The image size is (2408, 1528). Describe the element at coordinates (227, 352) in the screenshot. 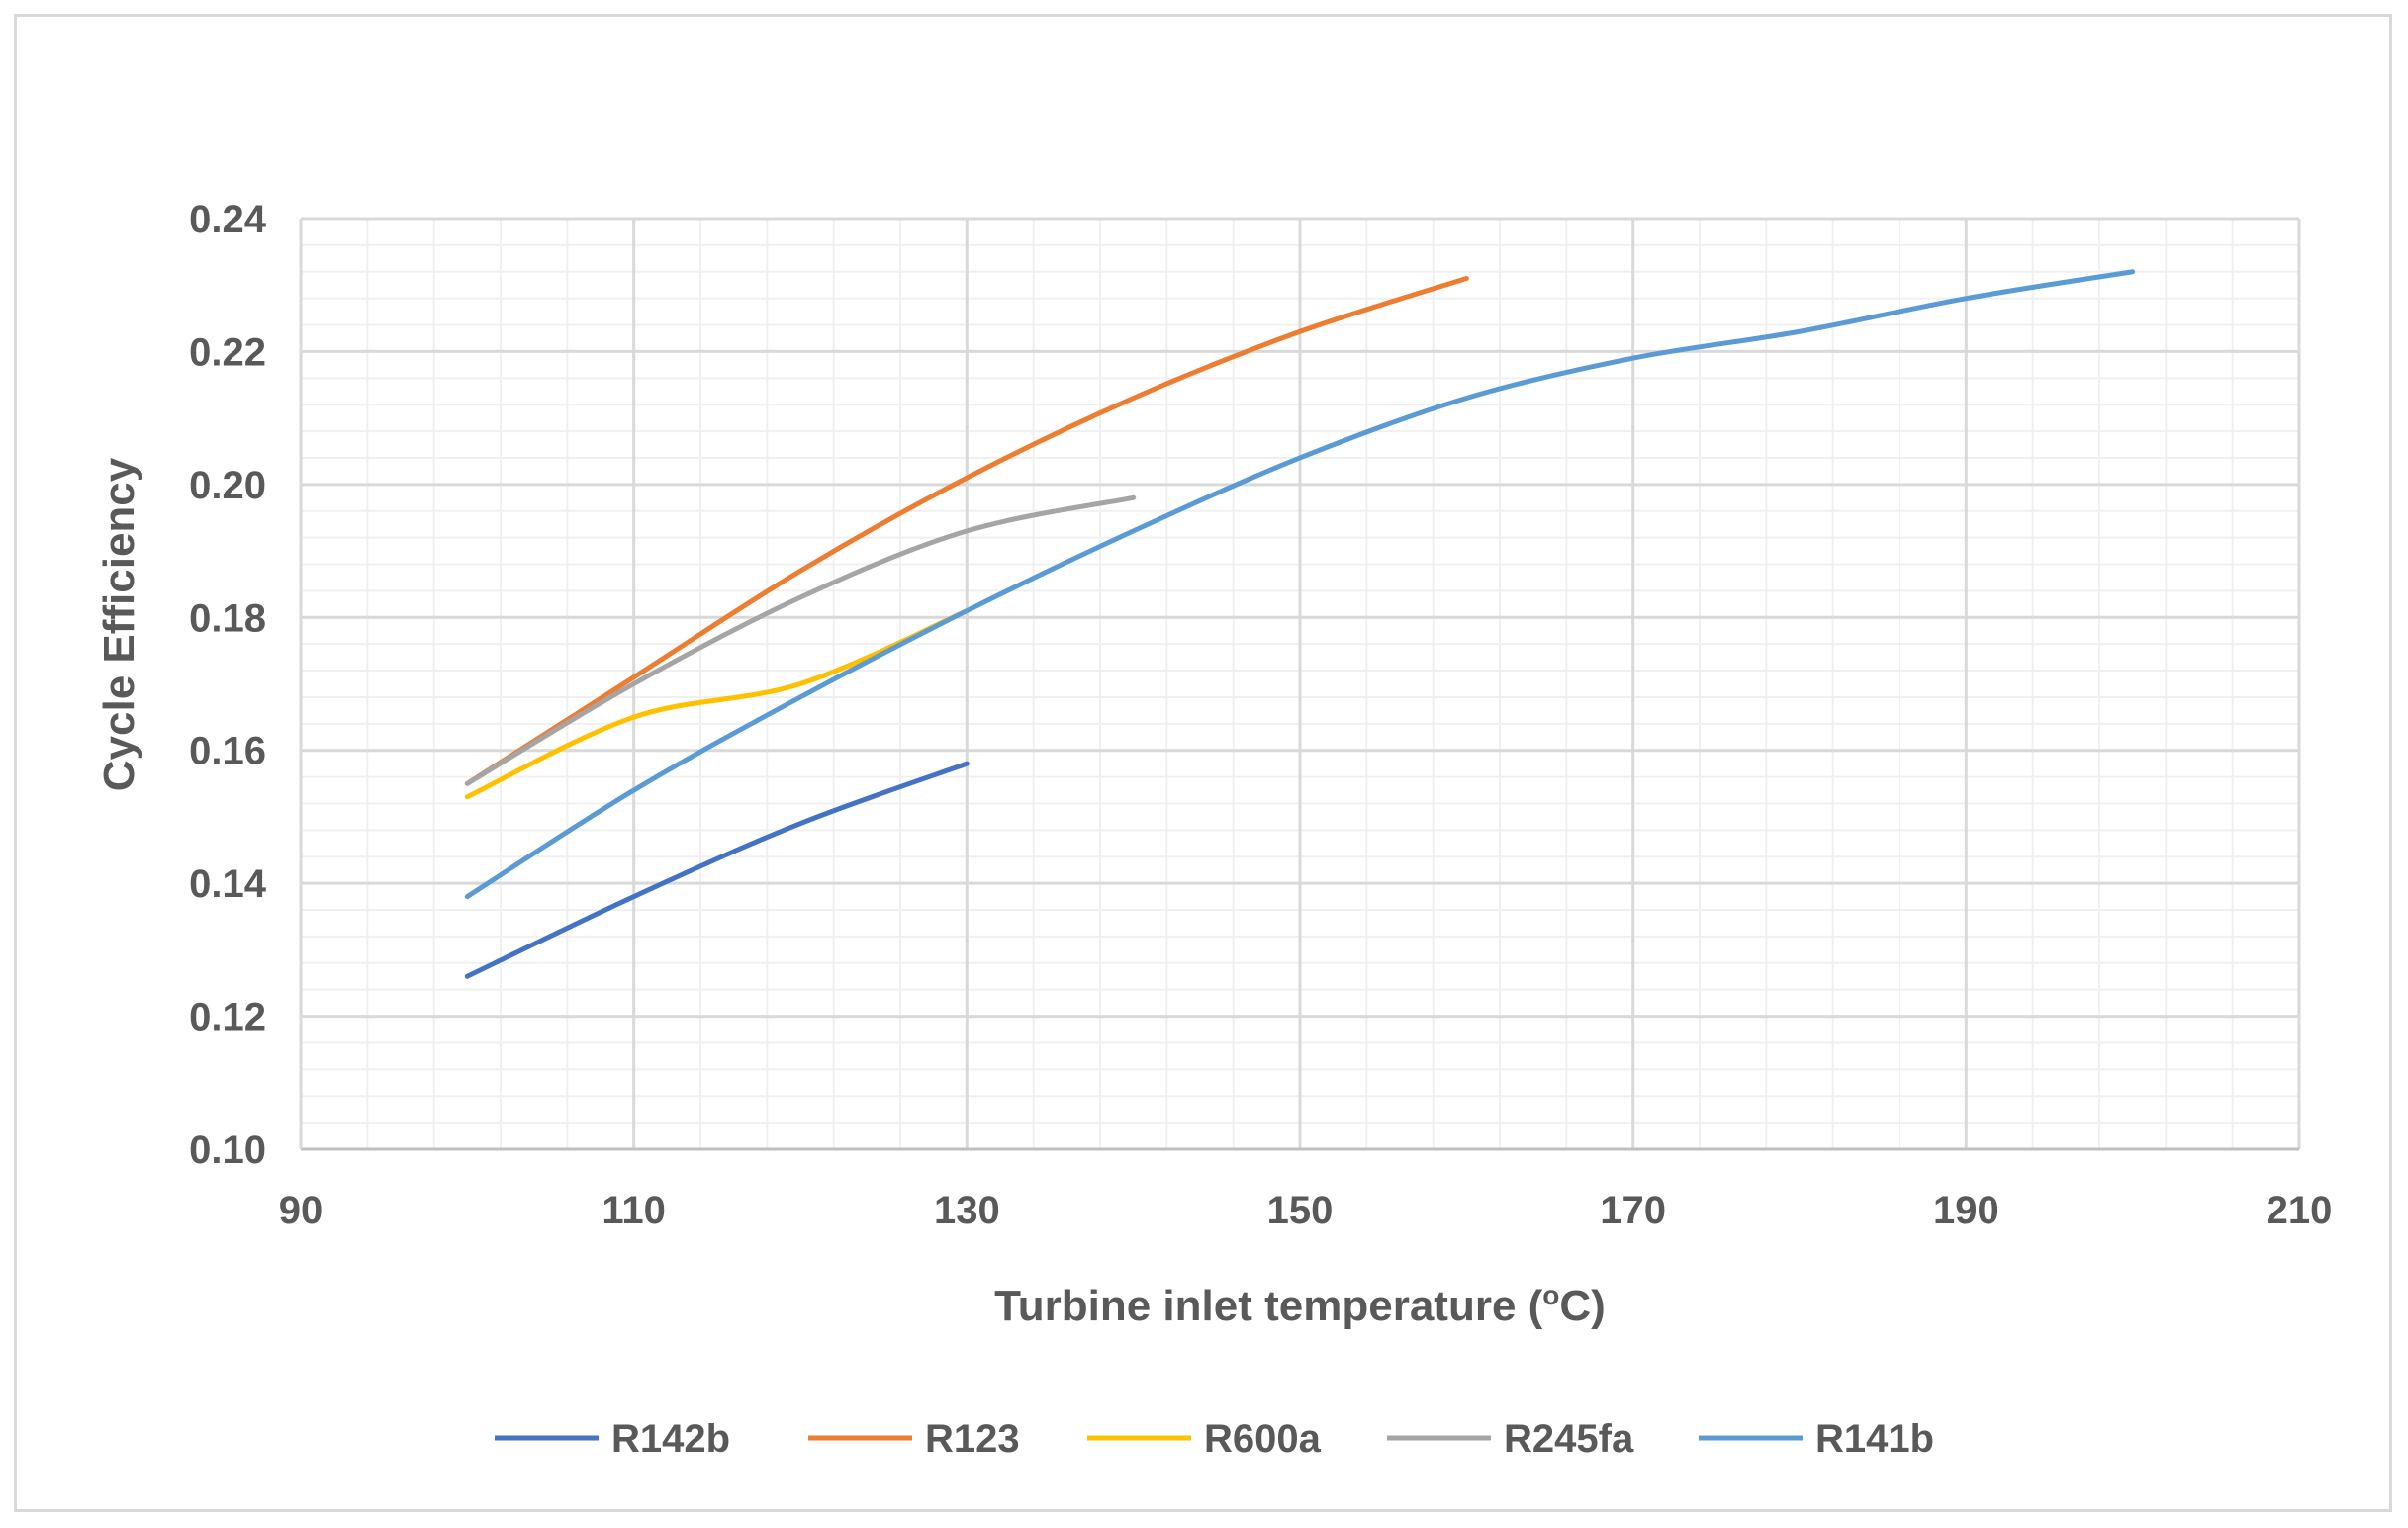

I see `y-tick-label: 0.22` at that location.